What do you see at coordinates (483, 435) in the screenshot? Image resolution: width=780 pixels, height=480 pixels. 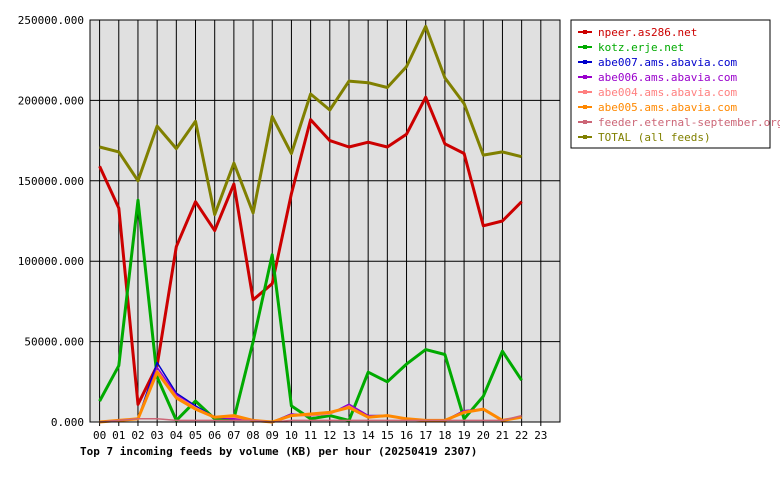 I see `x-tick-label: 20` at bounding box center [483, 435].